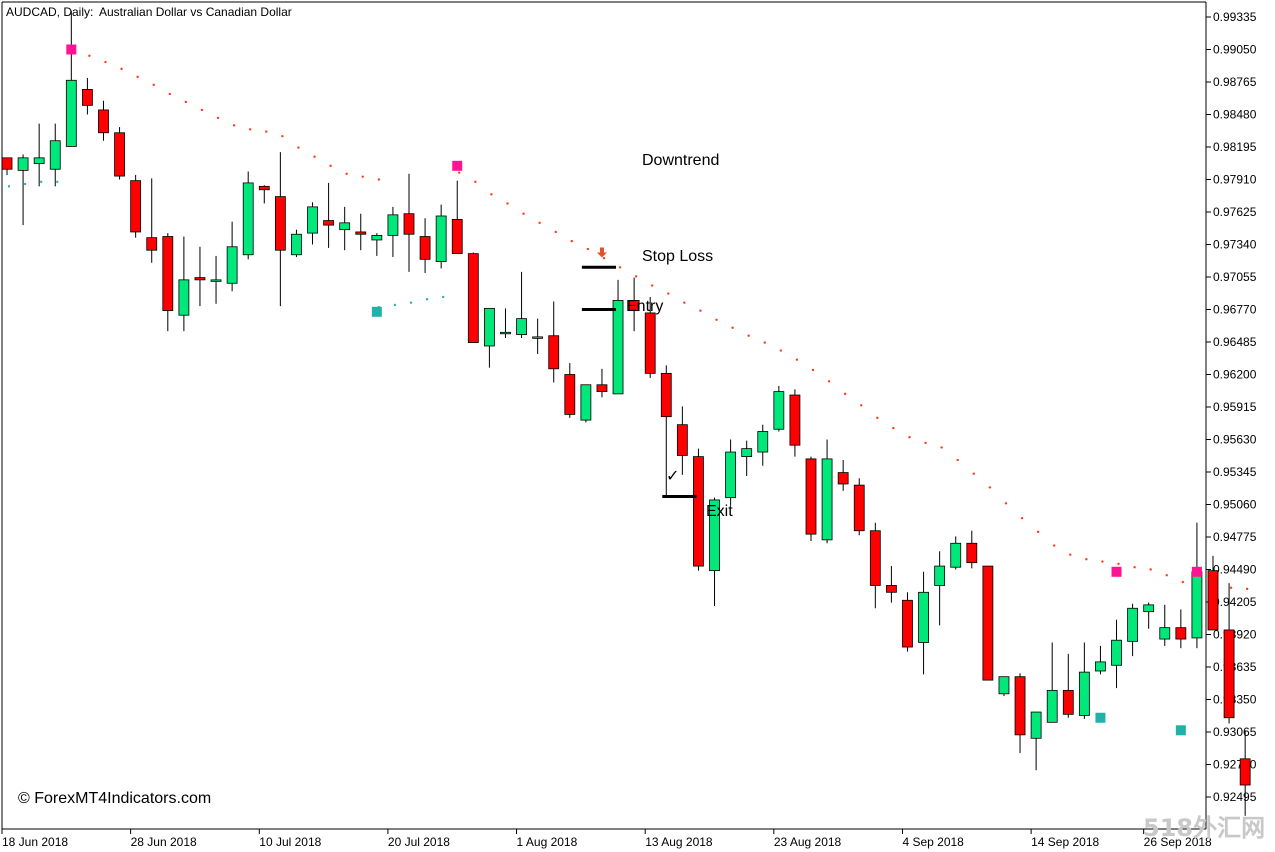 The image size is (1275, 852). What do you see at coordinates (1235, 50) in the screenshot?
I see `y-tick-label: 0.99050` at bounding box center [1235, 50].